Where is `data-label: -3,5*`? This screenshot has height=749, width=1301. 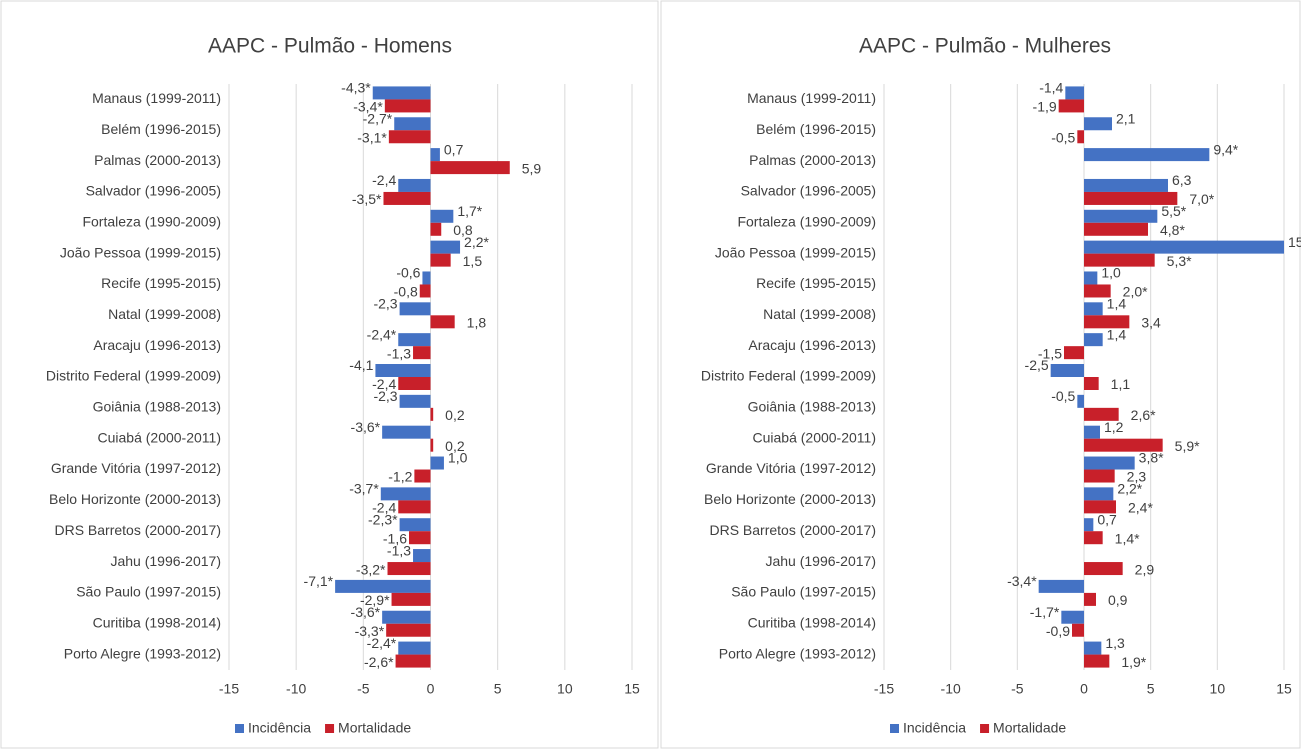
data-label: -3,5* is located at coordinates (367, 199).